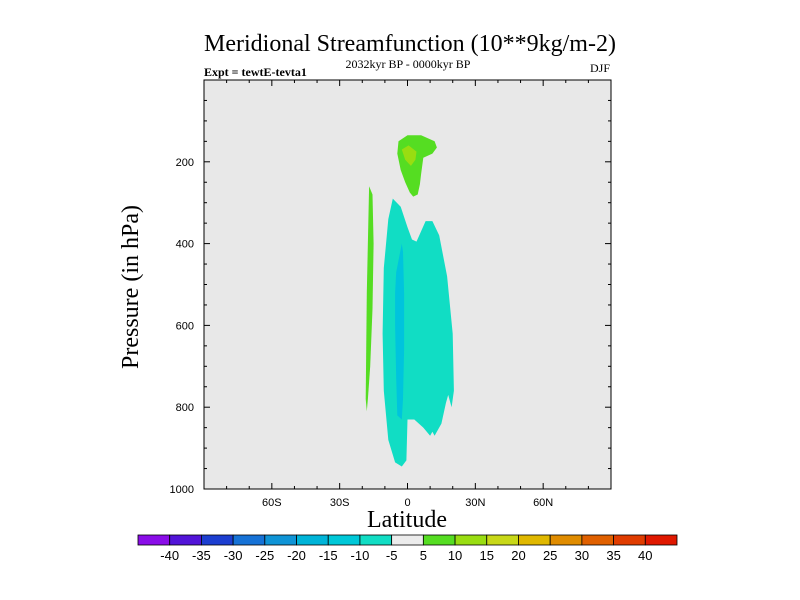 This screenshot has height=600, width=800. Describe the element at coordinates (408, 64) in the screenshot. I see `chart-subtitle-center: 2032kyr BP - 0000kyr BP` at that location.